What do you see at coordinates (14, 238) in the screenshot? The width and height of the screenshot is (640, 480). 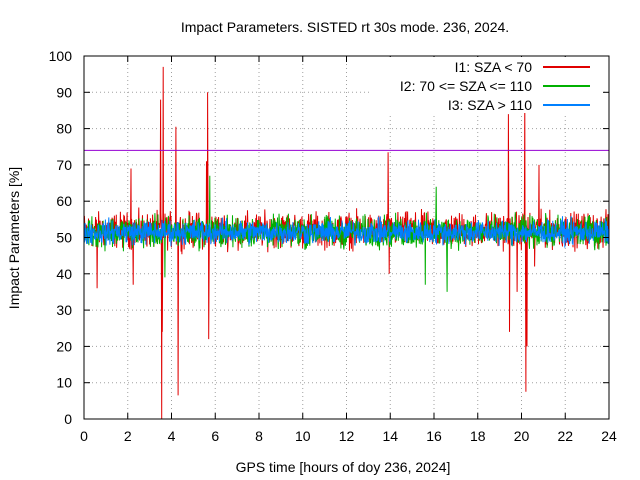 I see `y-axis-label: Impact Parameters [%]` at bounding box center [14, 238].